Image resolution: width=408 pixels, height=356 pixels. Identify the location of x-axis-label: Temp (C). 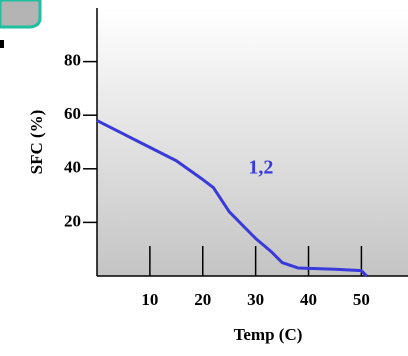
(268, 334).